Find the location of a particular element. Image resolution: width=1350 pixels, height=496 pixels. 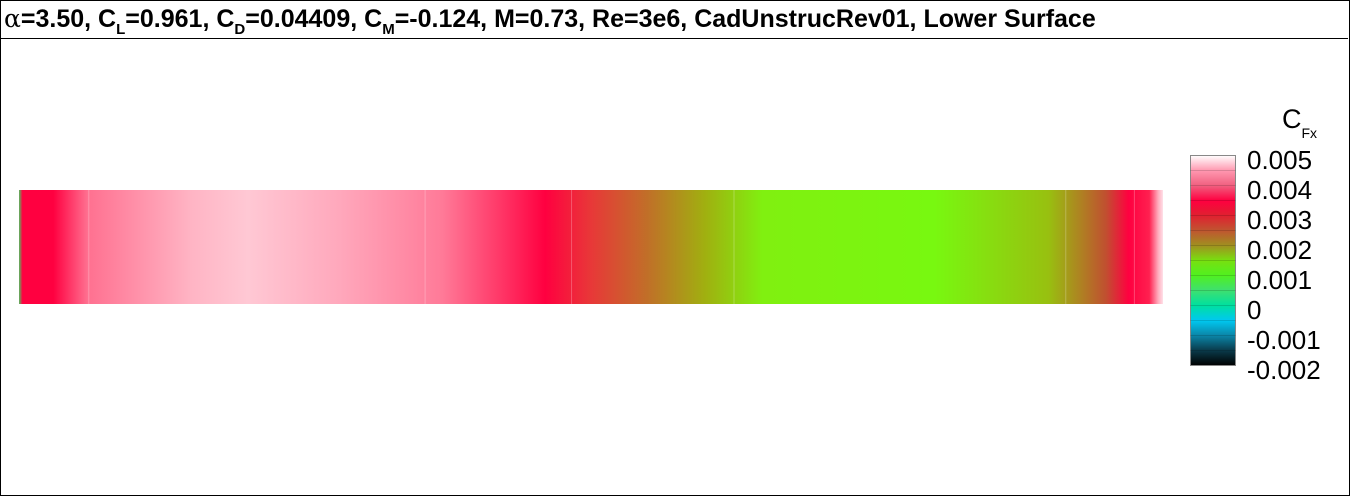

colorbar-tick-label: 0.003 is located at coordinates (1280, 220).